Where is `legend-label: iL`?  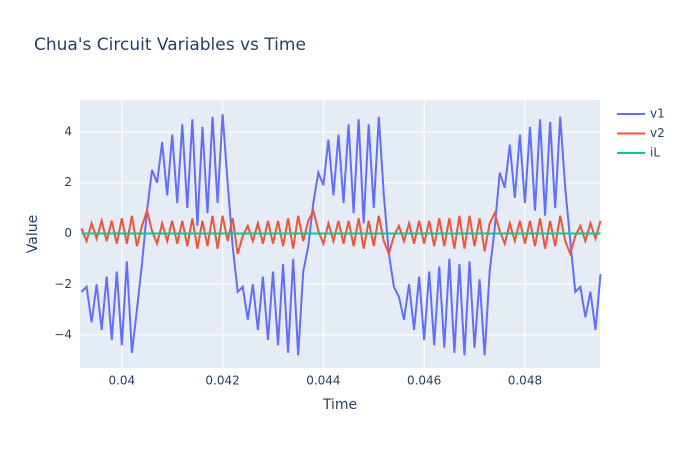
legend-label: iL is located at coordinates (655, 153).